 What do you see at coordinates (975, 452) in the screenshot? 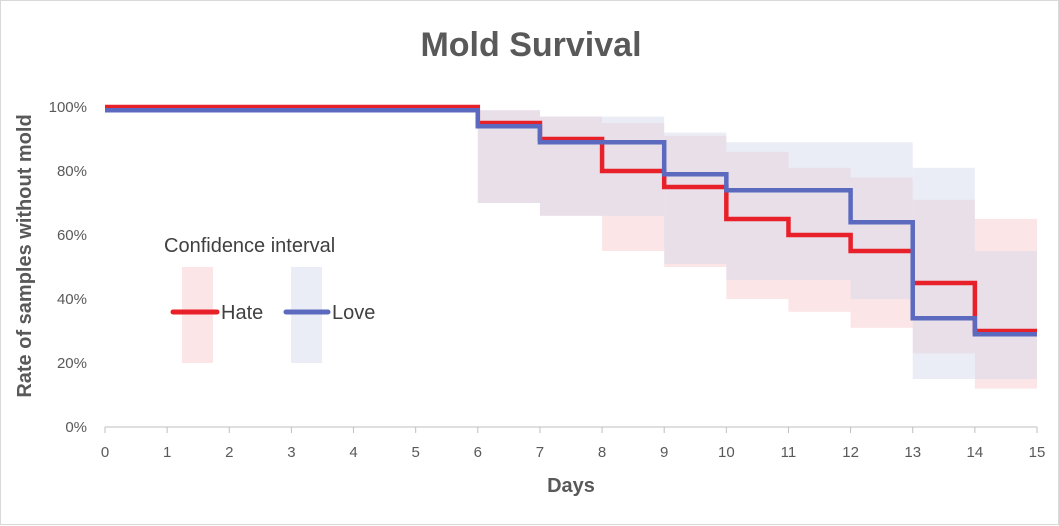
I see `x-tick-label: 14` at bounding box center [975, 452].